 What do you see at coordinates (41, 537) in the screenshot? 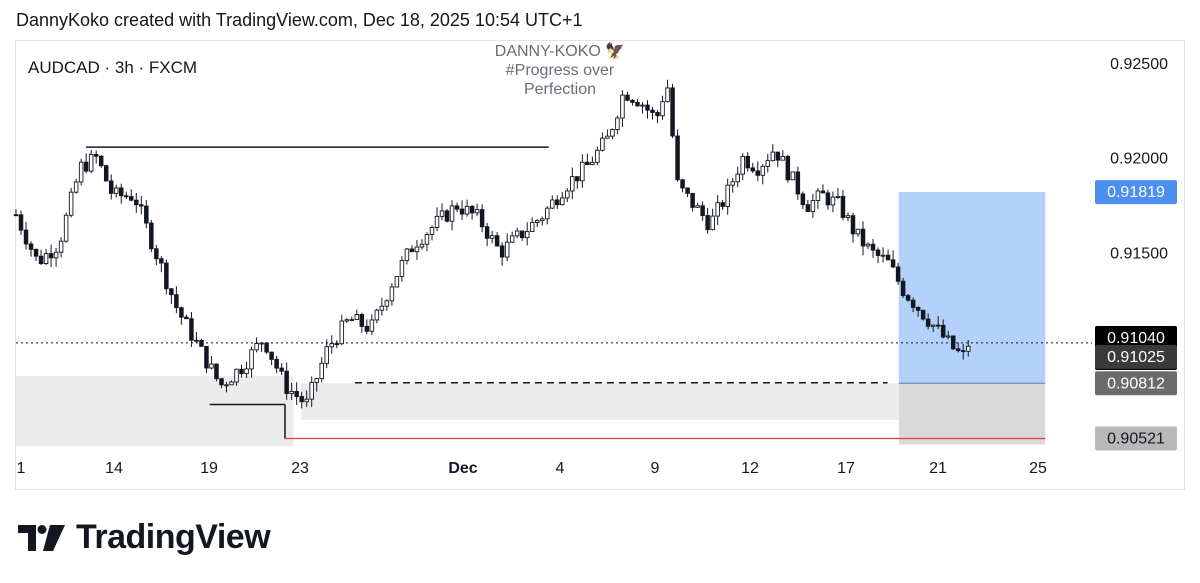
I see `tradingview-logo-icon` at bounding box center [41, 537].